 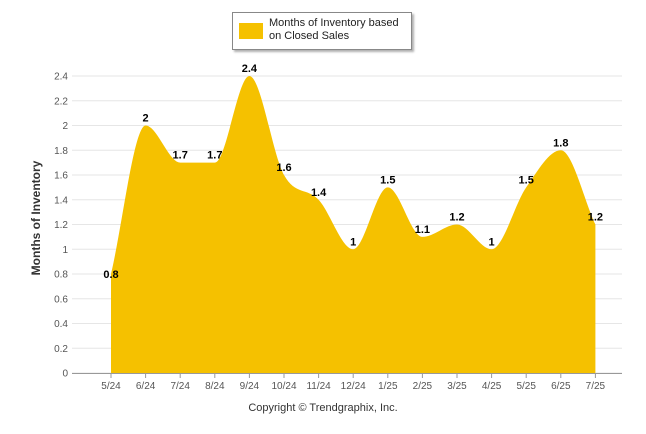 I want to click on x-tick-label: 4/25, so click(x=492, y=386).